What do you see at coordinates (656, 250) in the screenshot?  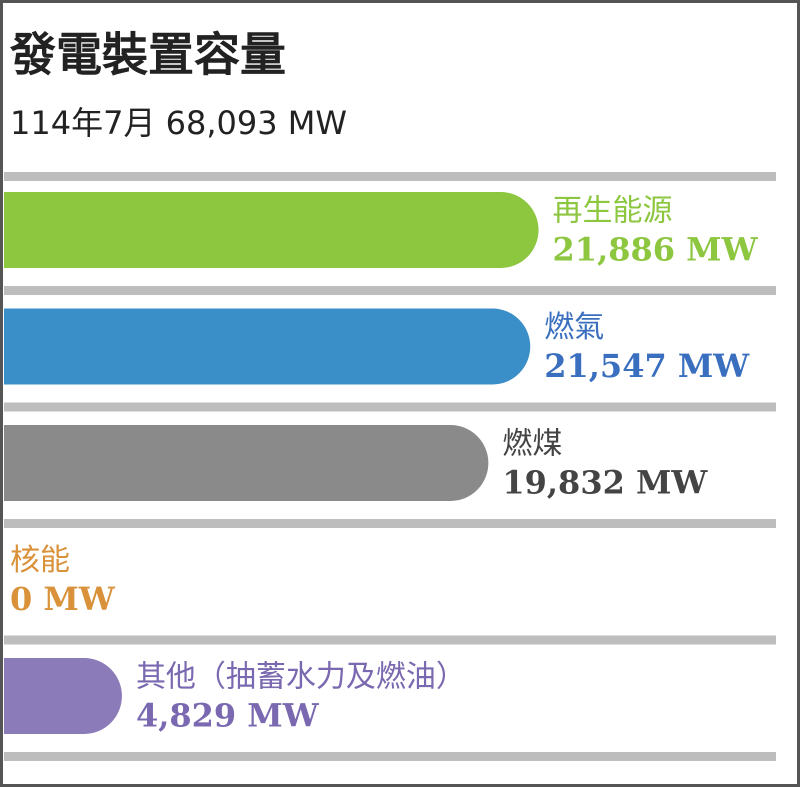 I see `value-label: 21,886 MW` at bounding box center [656, 250].